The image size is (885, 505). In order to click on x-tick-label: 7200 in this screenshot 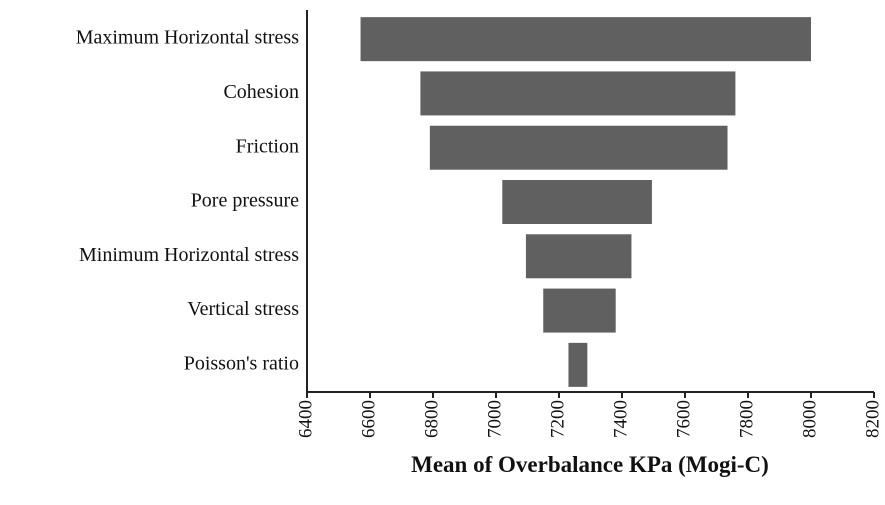, I will do `click(557, 419)`.